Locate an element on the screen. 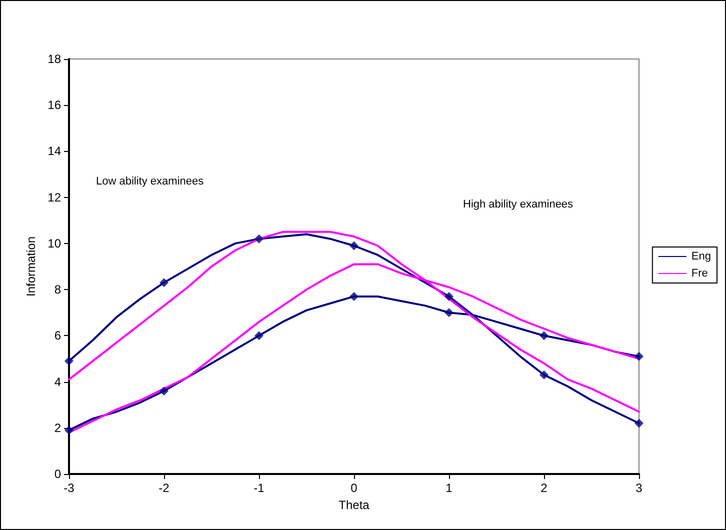 Image resolution: width=726 pixels, height=530 pixels. x-tick-label: 2 is located at coordinates (544, 488).